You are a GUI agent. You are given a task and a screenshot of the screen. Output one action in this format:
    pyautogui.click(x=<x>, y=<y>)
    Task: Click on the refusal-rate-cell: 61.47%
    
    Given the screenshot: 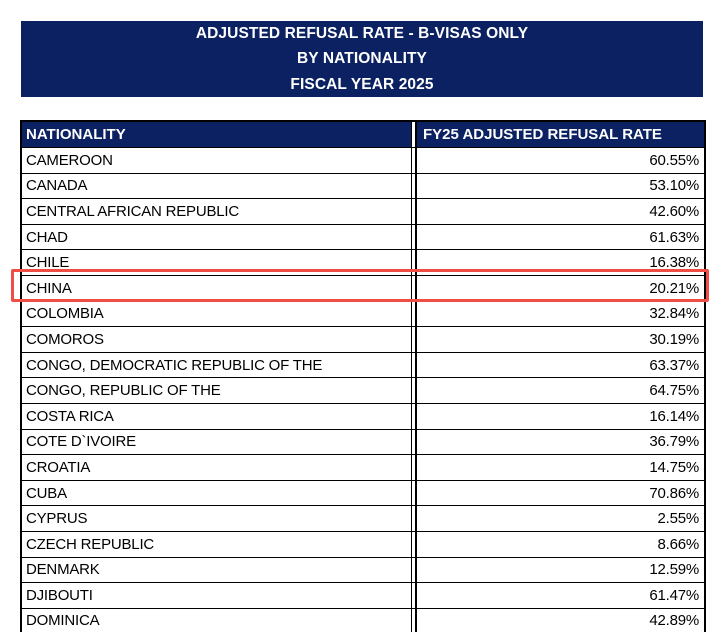 What is the action you would take?
    pyautogui.click(x=559, y=596)
    